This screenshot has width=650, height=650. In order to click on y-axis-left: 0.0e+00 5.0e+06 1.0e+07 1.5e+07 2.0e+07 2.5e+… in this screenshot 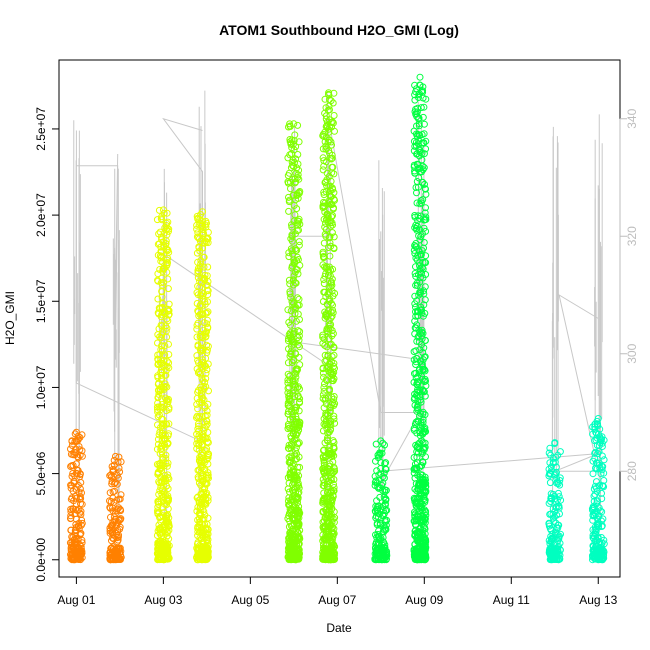, I will do `click(47, 344)`.